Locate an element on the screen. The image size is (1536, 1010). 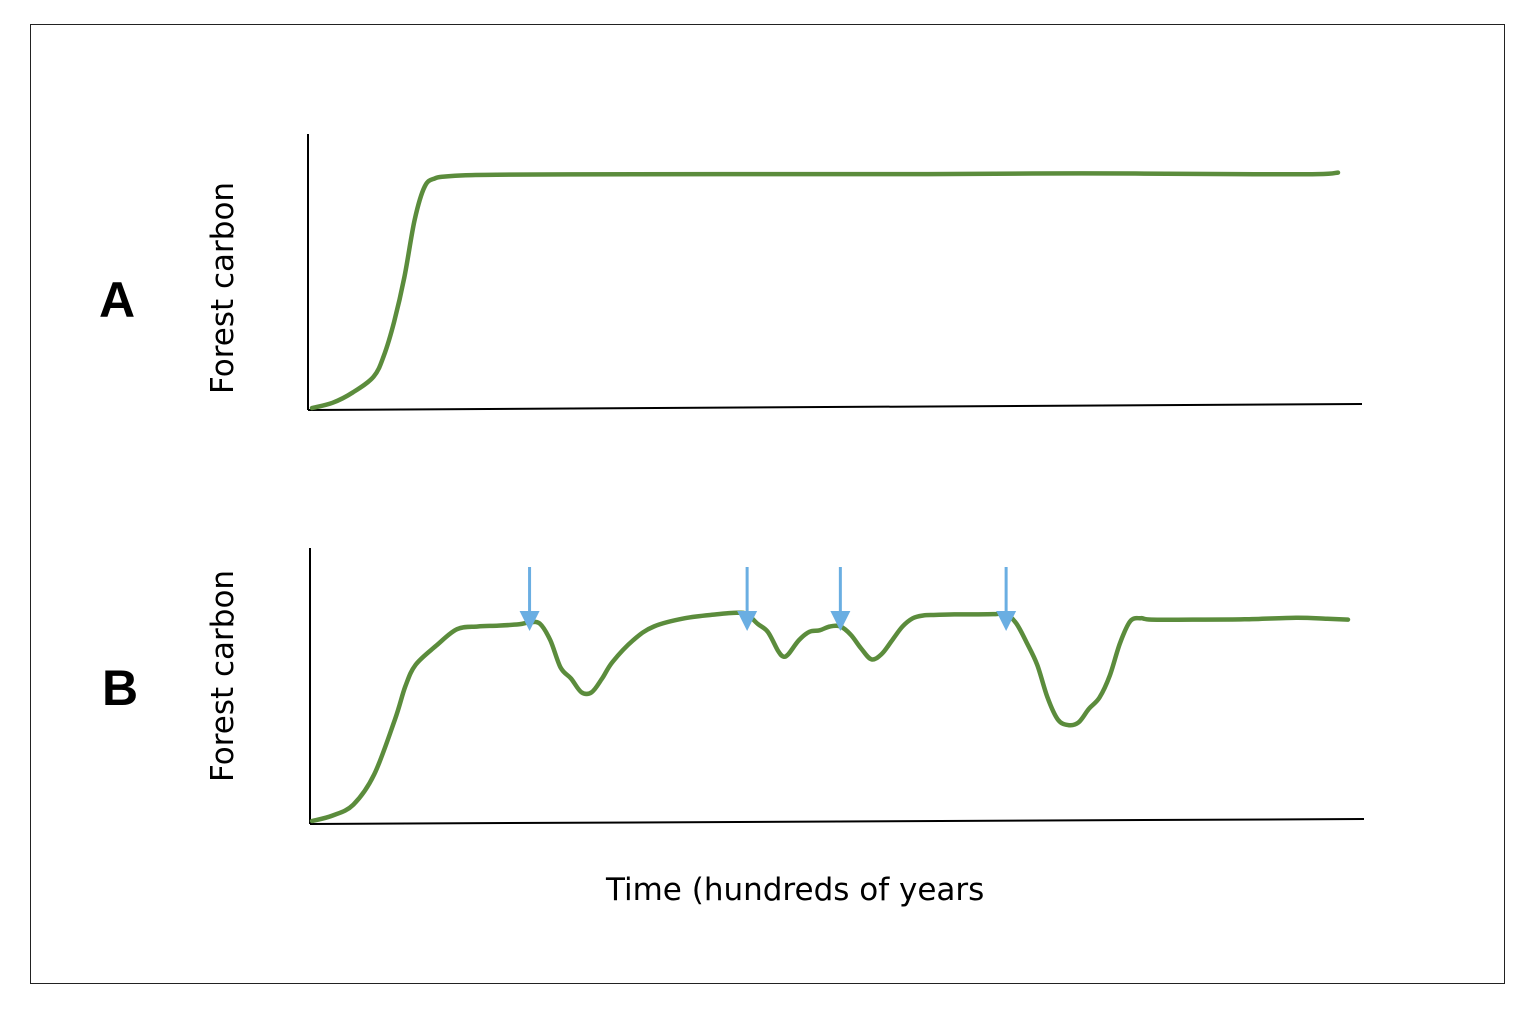
panel-b-series-line is located at coordinates (830, 717).